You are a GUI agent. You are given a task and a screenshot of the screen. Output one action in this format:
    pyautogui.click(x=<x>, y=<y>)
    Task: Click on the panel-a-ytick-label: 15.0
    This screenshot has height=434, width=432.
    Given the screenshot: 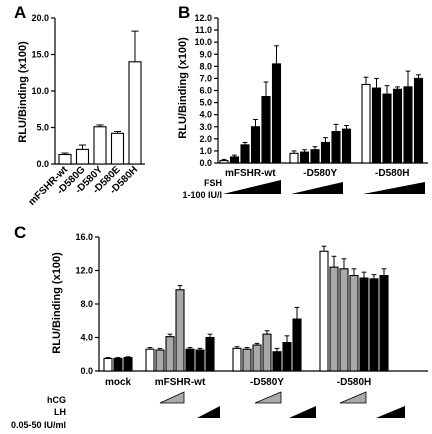 What is the action you would take?
    pyautogui.click(x=40, y=55)
    